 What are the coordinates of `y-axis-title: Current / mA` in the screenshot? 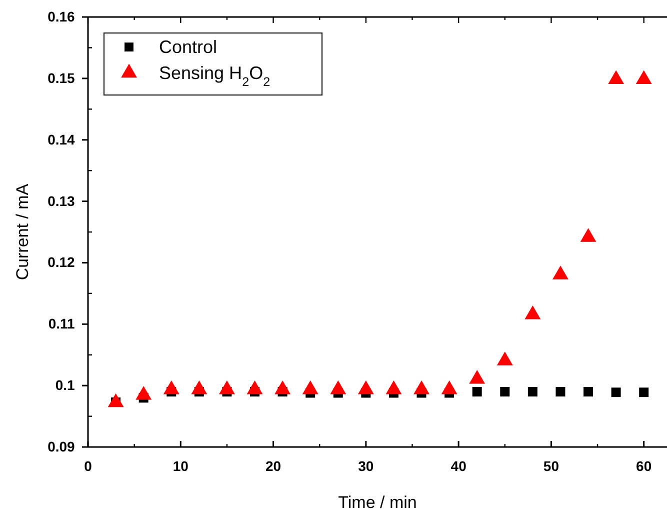 It's located at (22, 231).